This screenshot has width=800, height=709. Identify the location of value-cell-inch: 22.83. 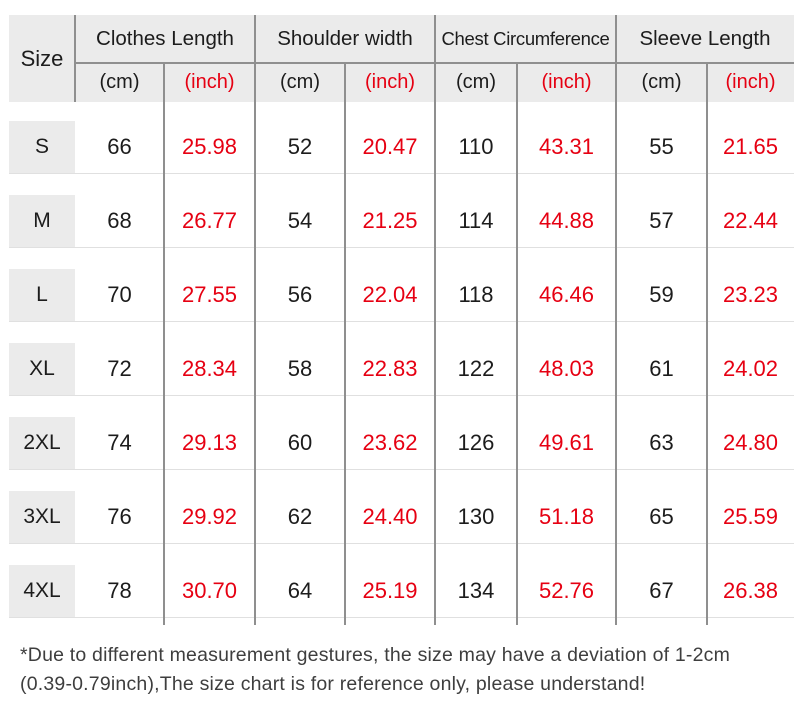
(390, 369).